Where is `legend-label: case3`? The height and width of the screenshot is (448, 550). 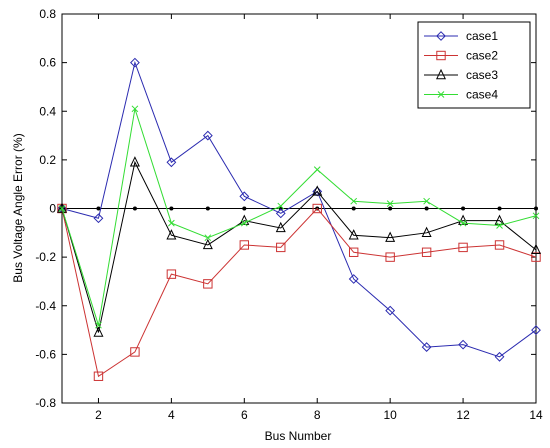
legend-label: case3 is located at coordinates (482, 75).